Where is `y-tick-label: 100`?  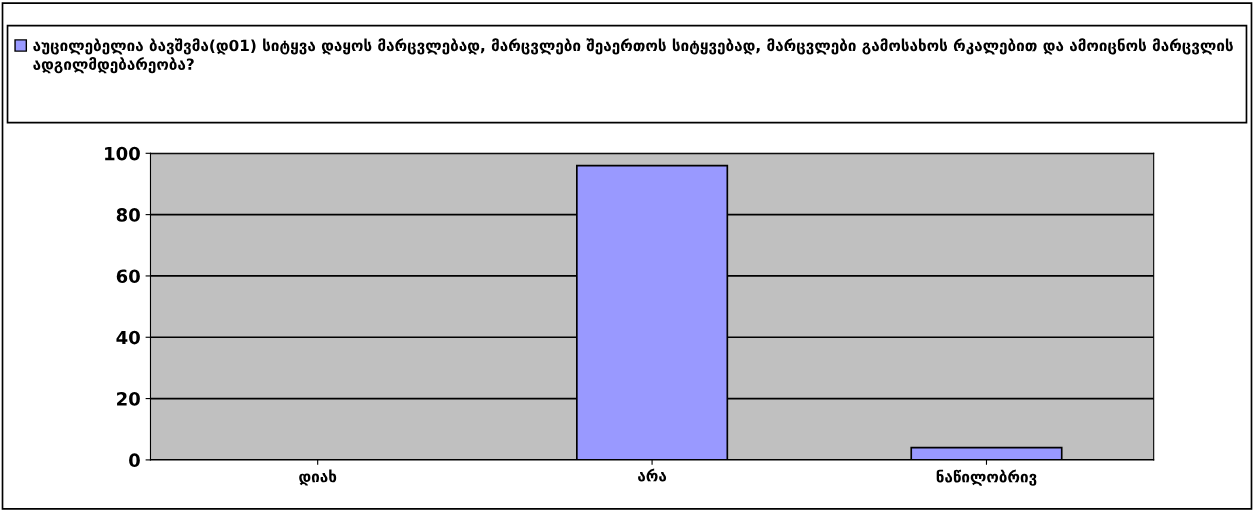 y-tick-label: 100 is located at coordinates (122, 153).